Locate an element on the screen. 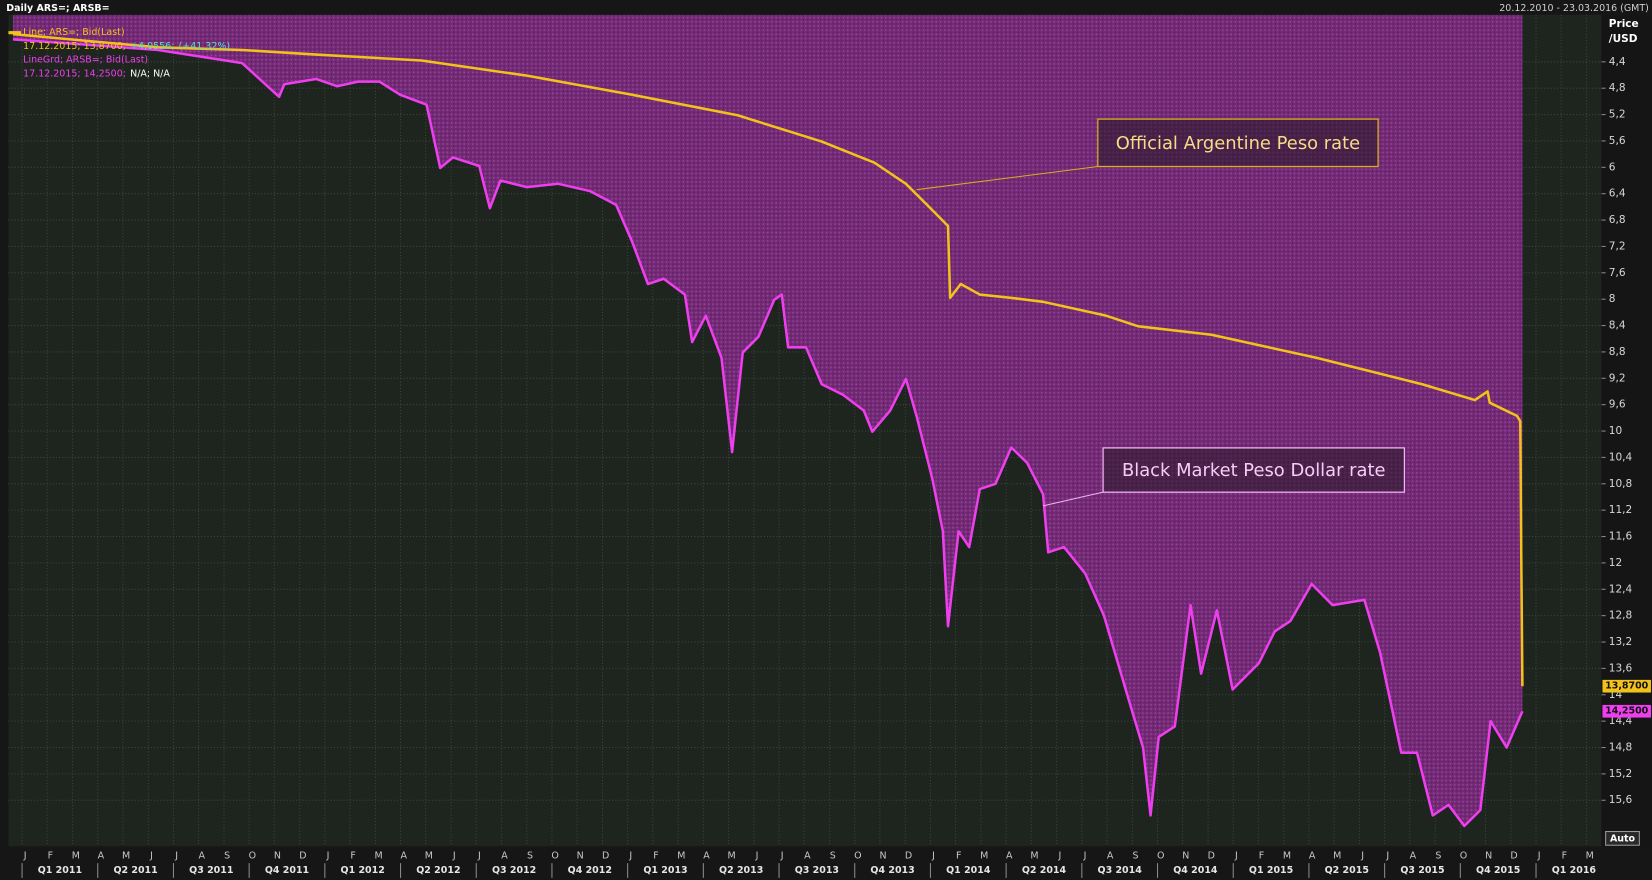  y-tick-label: 11,6 is located at coordinates (1621, 537).